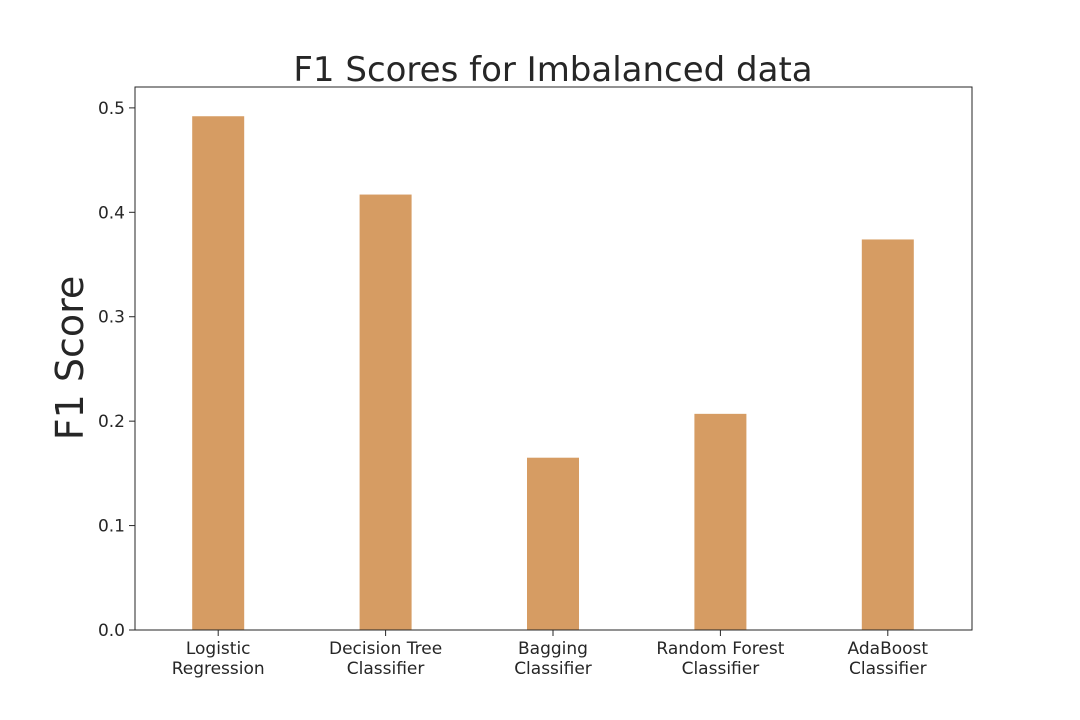 Image resolution: width=1080 pixels, height=720 pixels. I want to click on chart-title: F1 Scores for Imbalanced data, so click(552, 70).